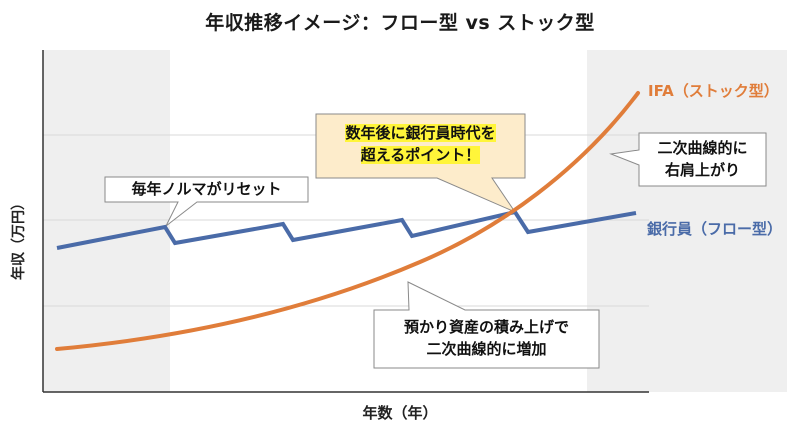 The width and height of the screenshot is (800, 436). I want to click on shaded-region-left, so click(106, 221).